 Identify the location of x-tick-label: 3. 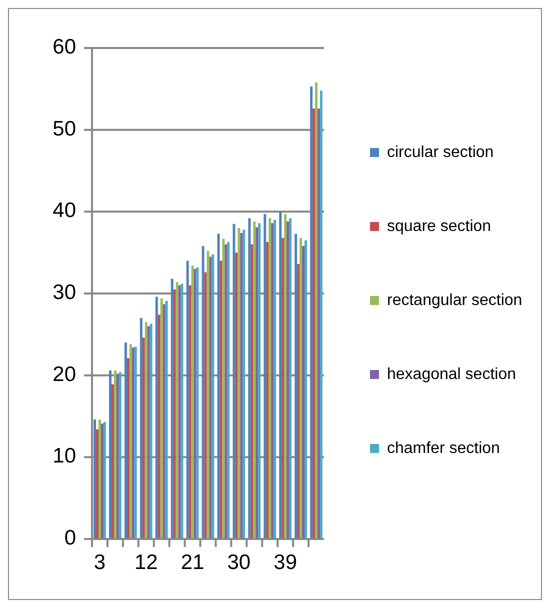
(100, 562).